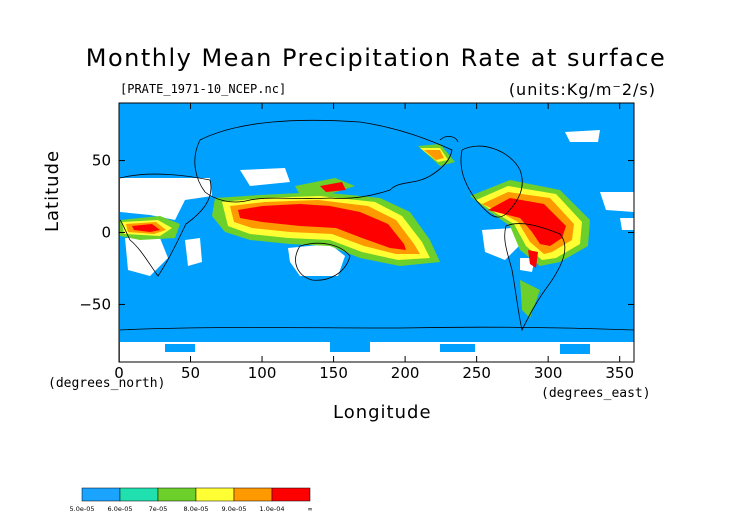  I want to click on x-tick-label: 300, so click(548, 373).